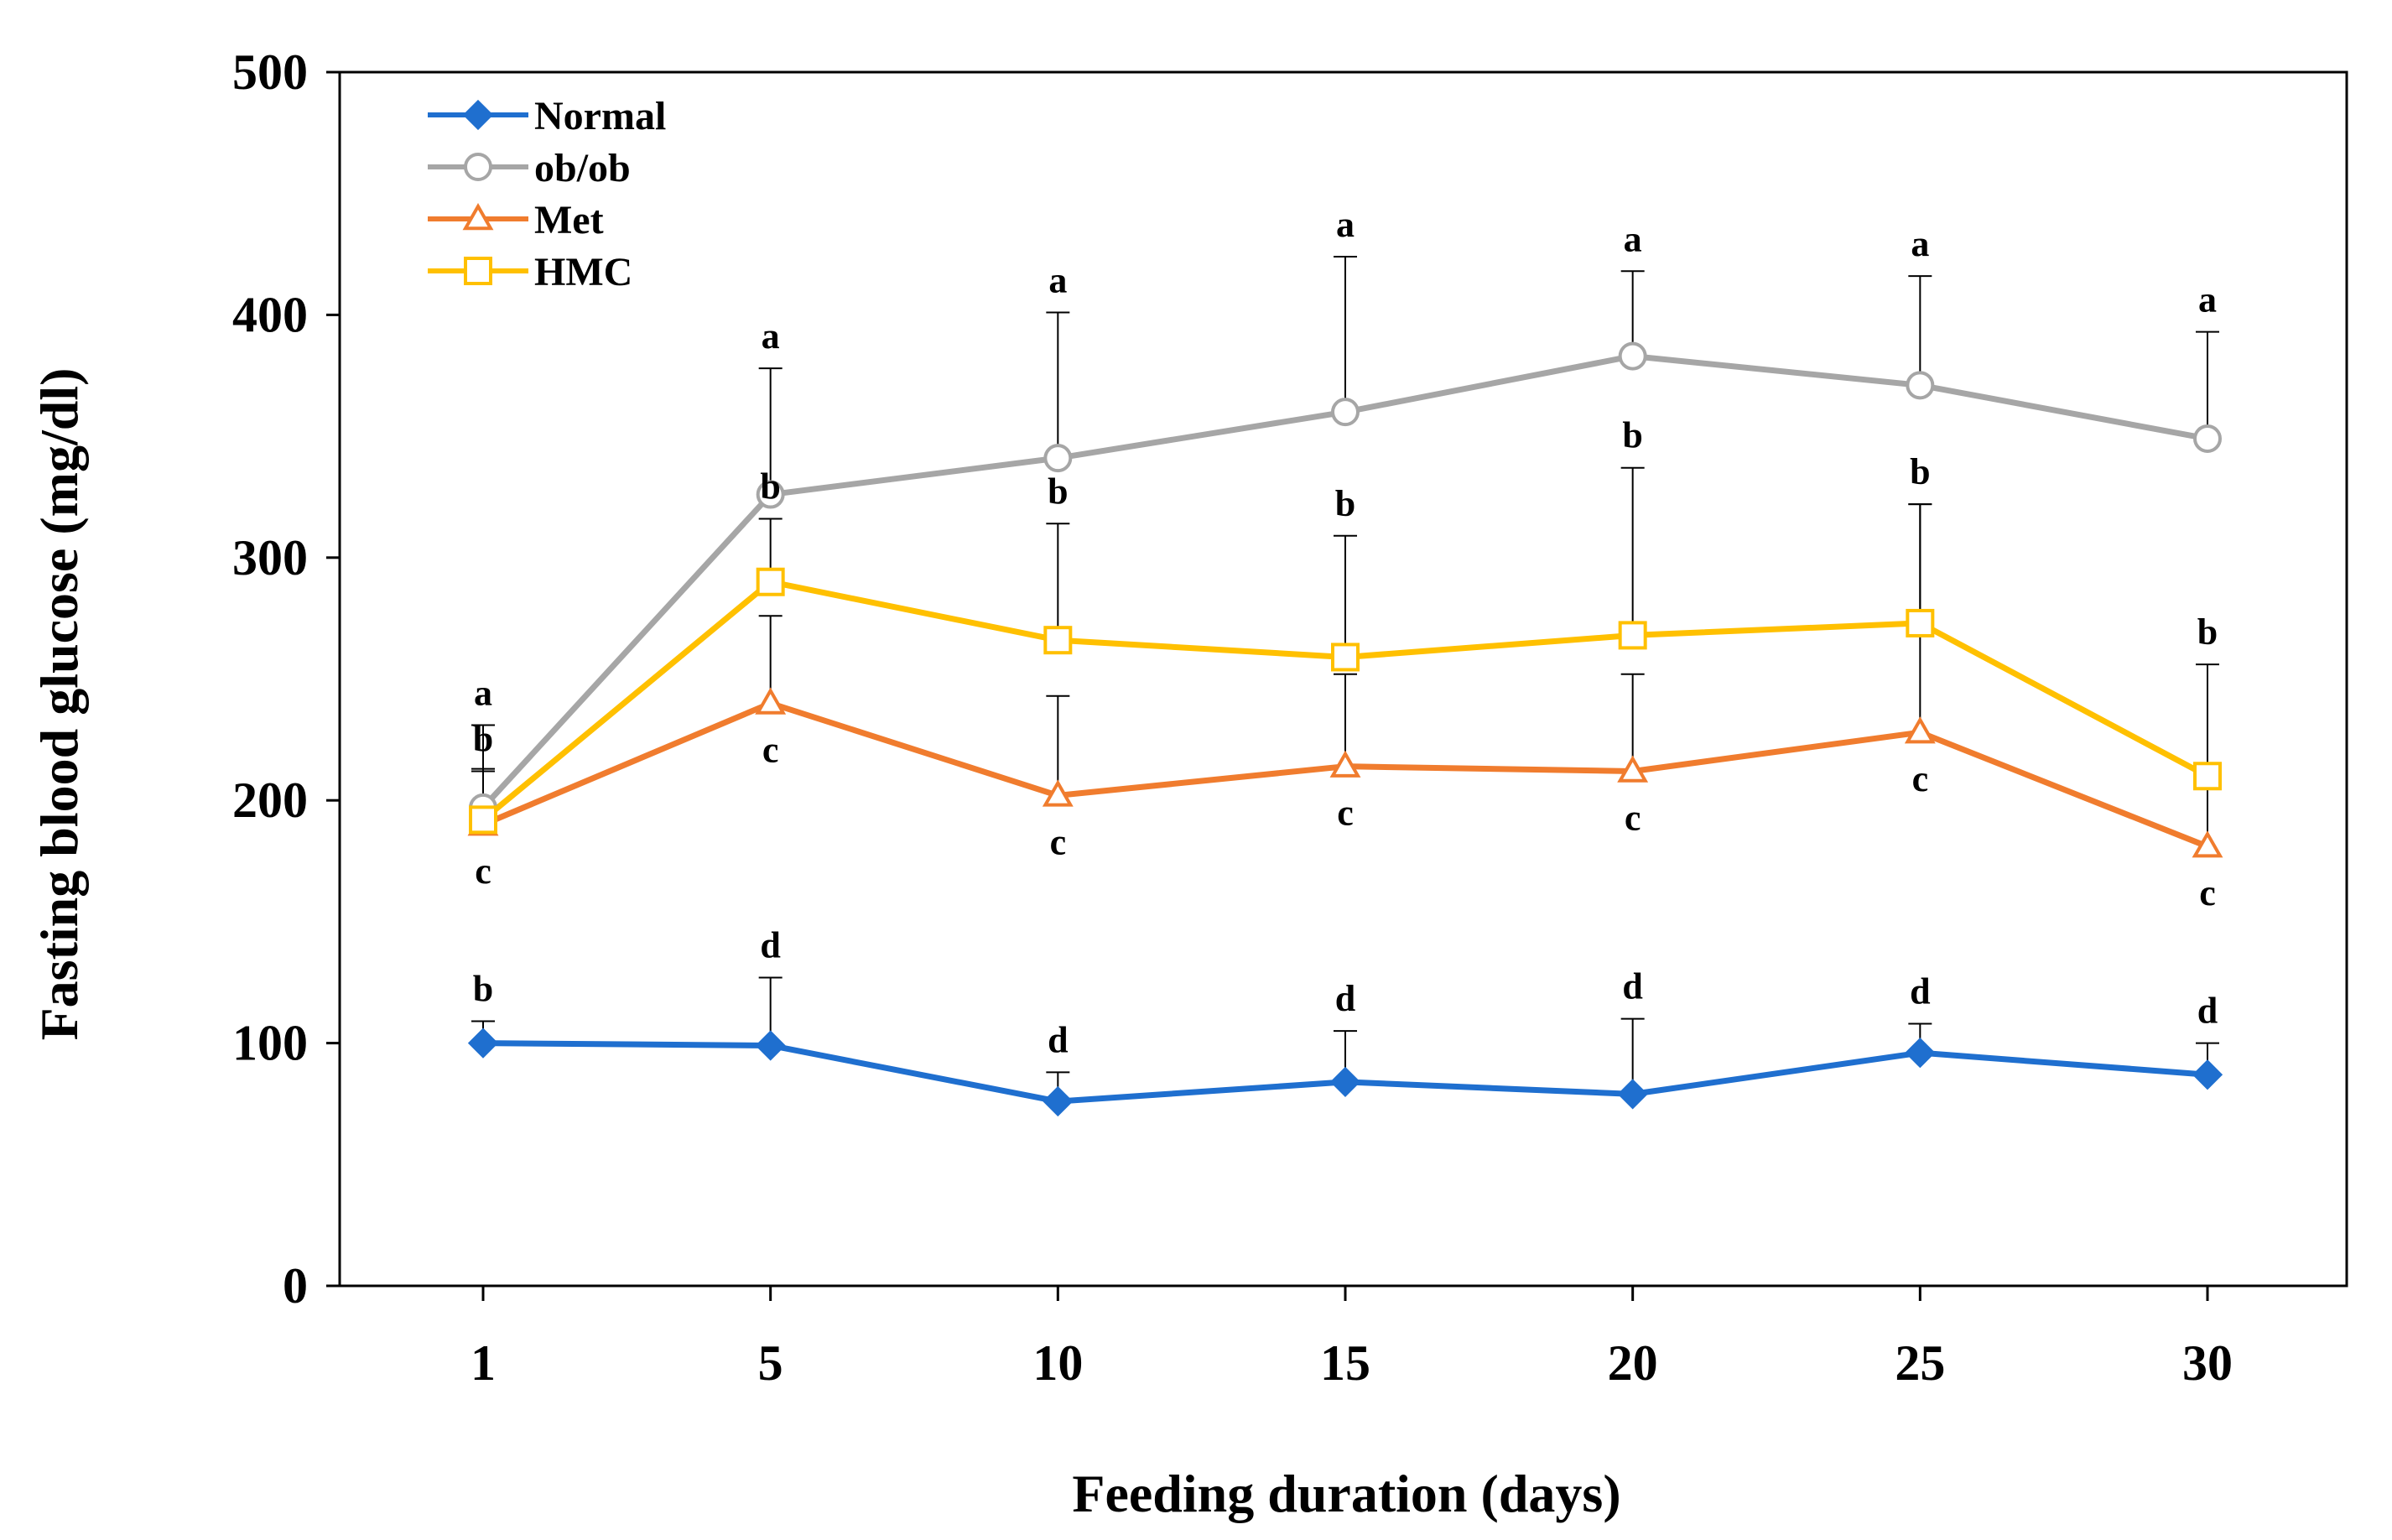 This screenshot has width=2392, height=1540. I want to click on x-tick-label: 5, so click(770, 1363).